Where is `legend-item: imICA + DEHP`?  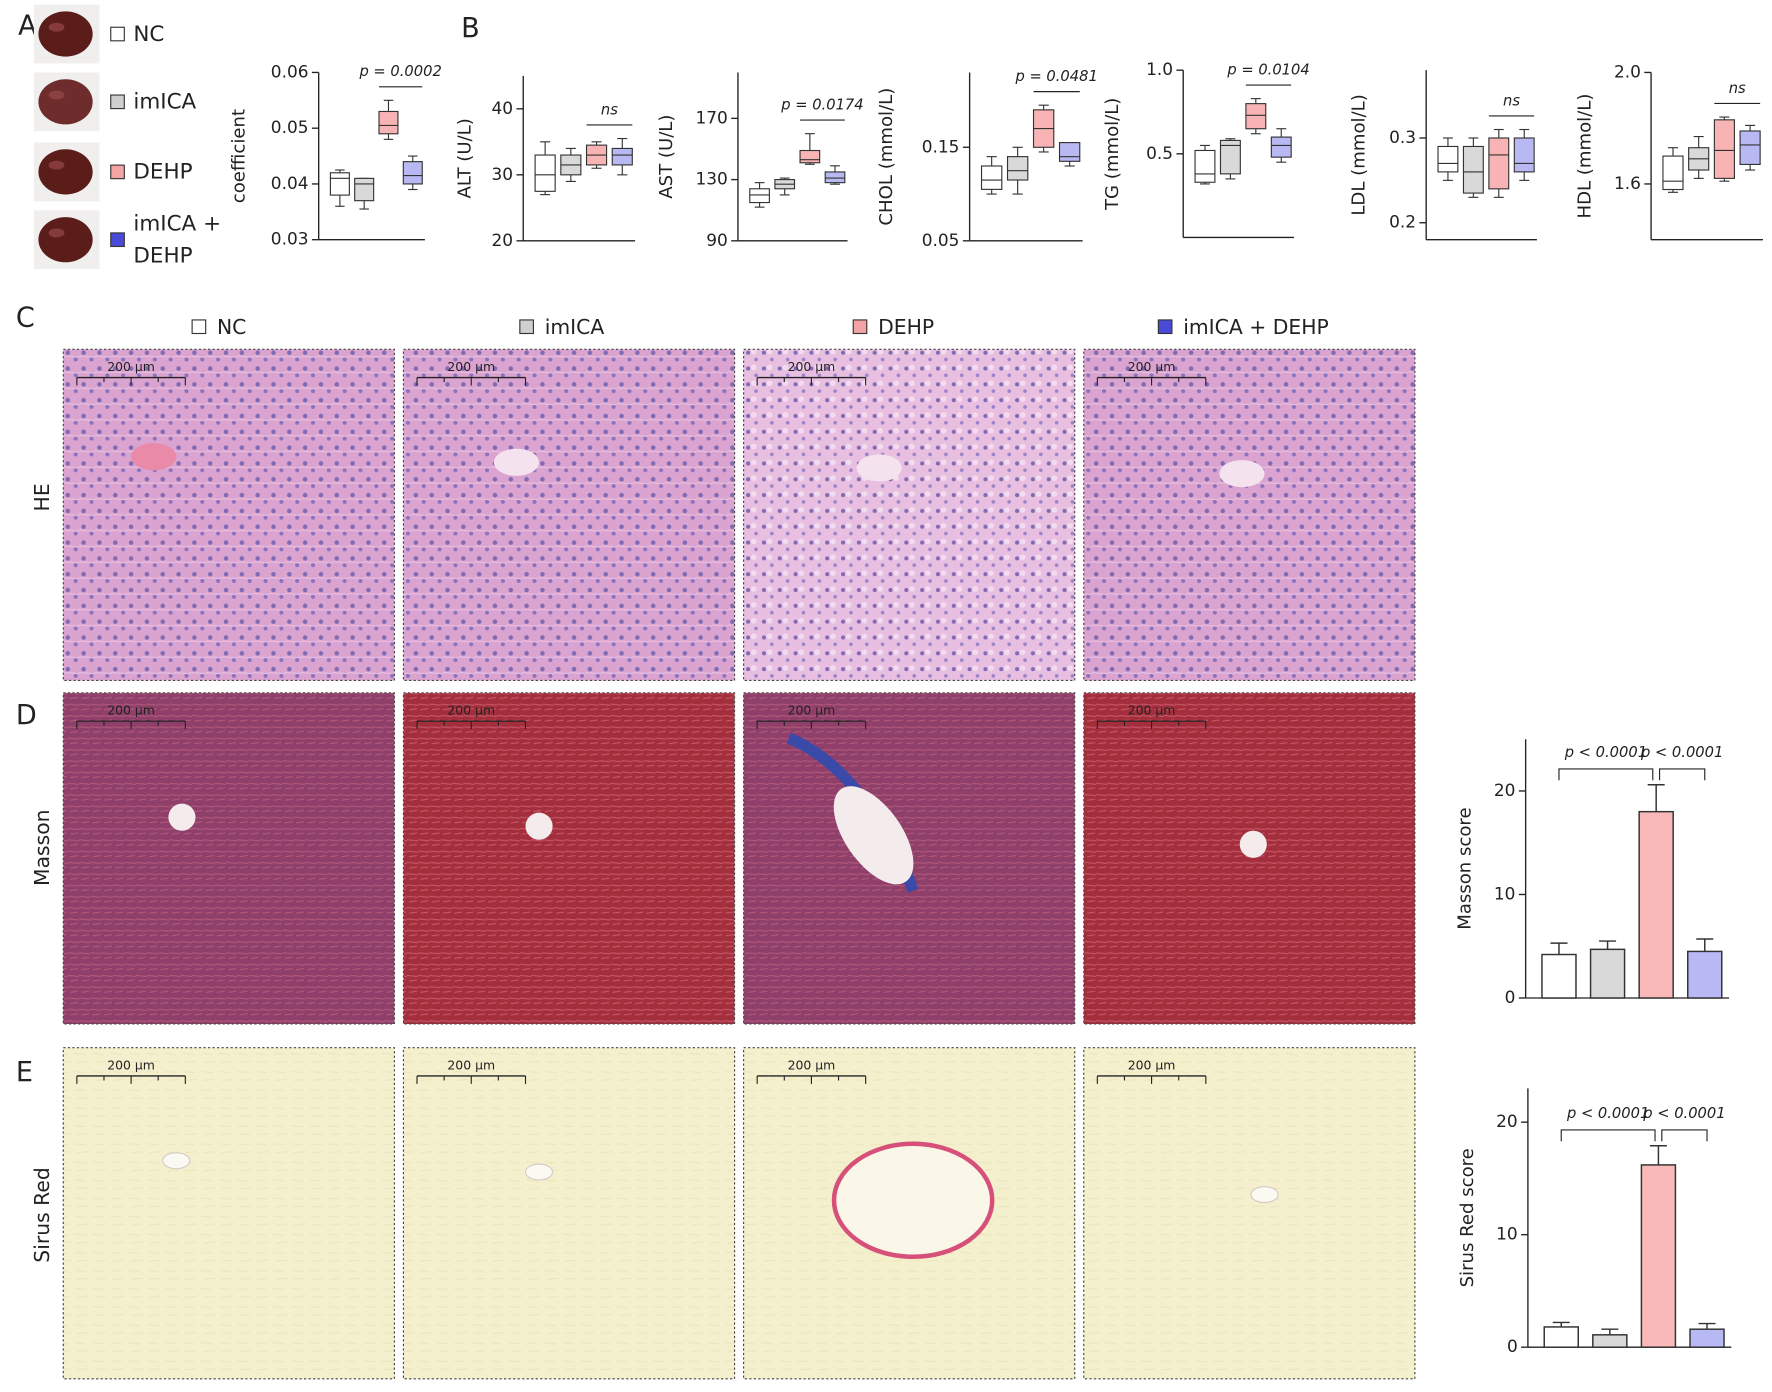
legend-item: imICA + DEHP is located at coordinates (177, 239).